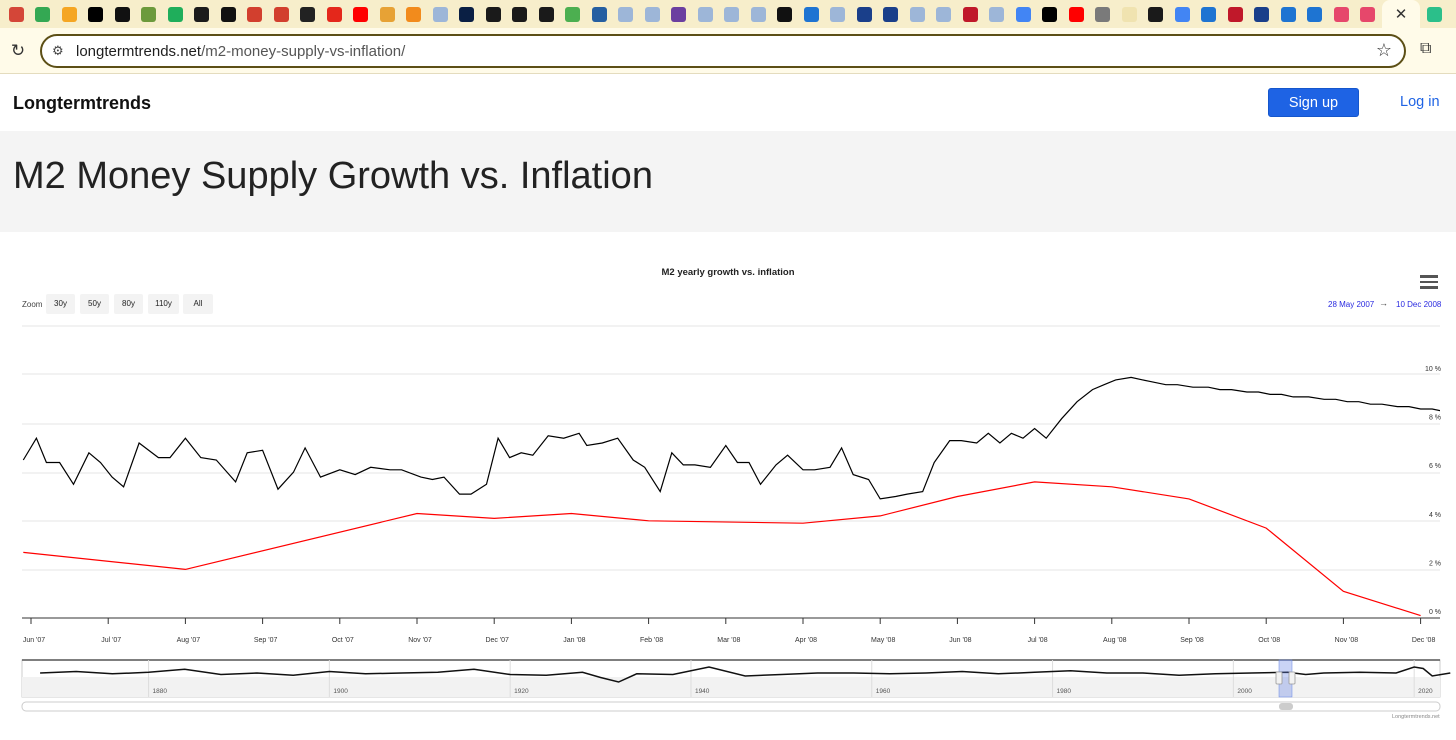 This screenshot has height=740, width=1456. What do you see at coordinates (128, 304) in the screenshot?
I see `zoom-80y-button: 80y` at bounding box center [128, 304].